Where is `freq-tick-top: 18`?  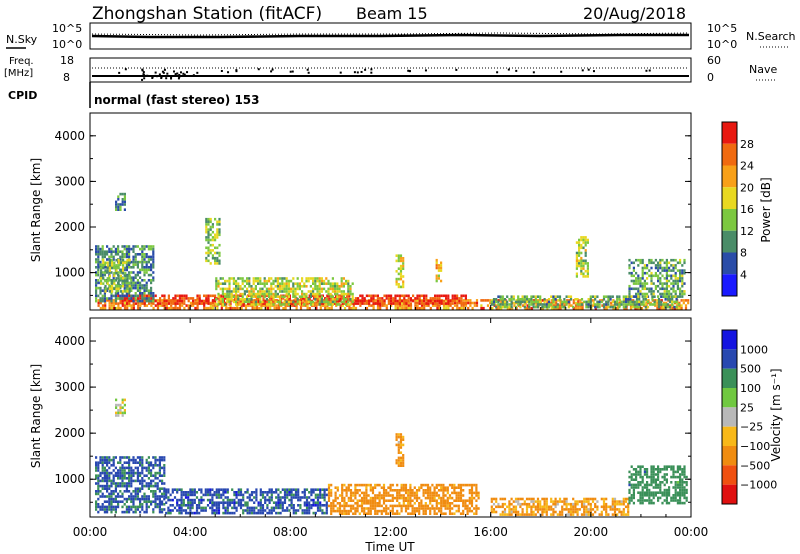 freq-tick-top: 18 is located at coordinates (67, 60).